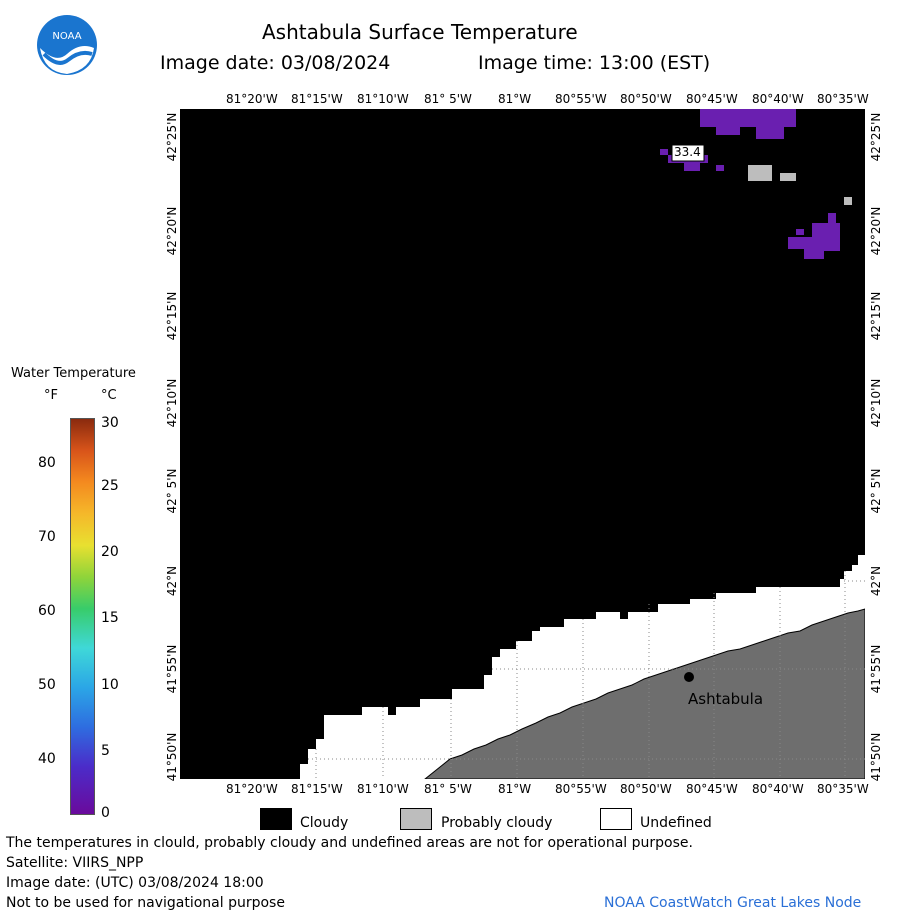  What do you see at coordinates (47, 537) in the screenshot?
I see `f-tick: 70` at bounding box center [47, 537].